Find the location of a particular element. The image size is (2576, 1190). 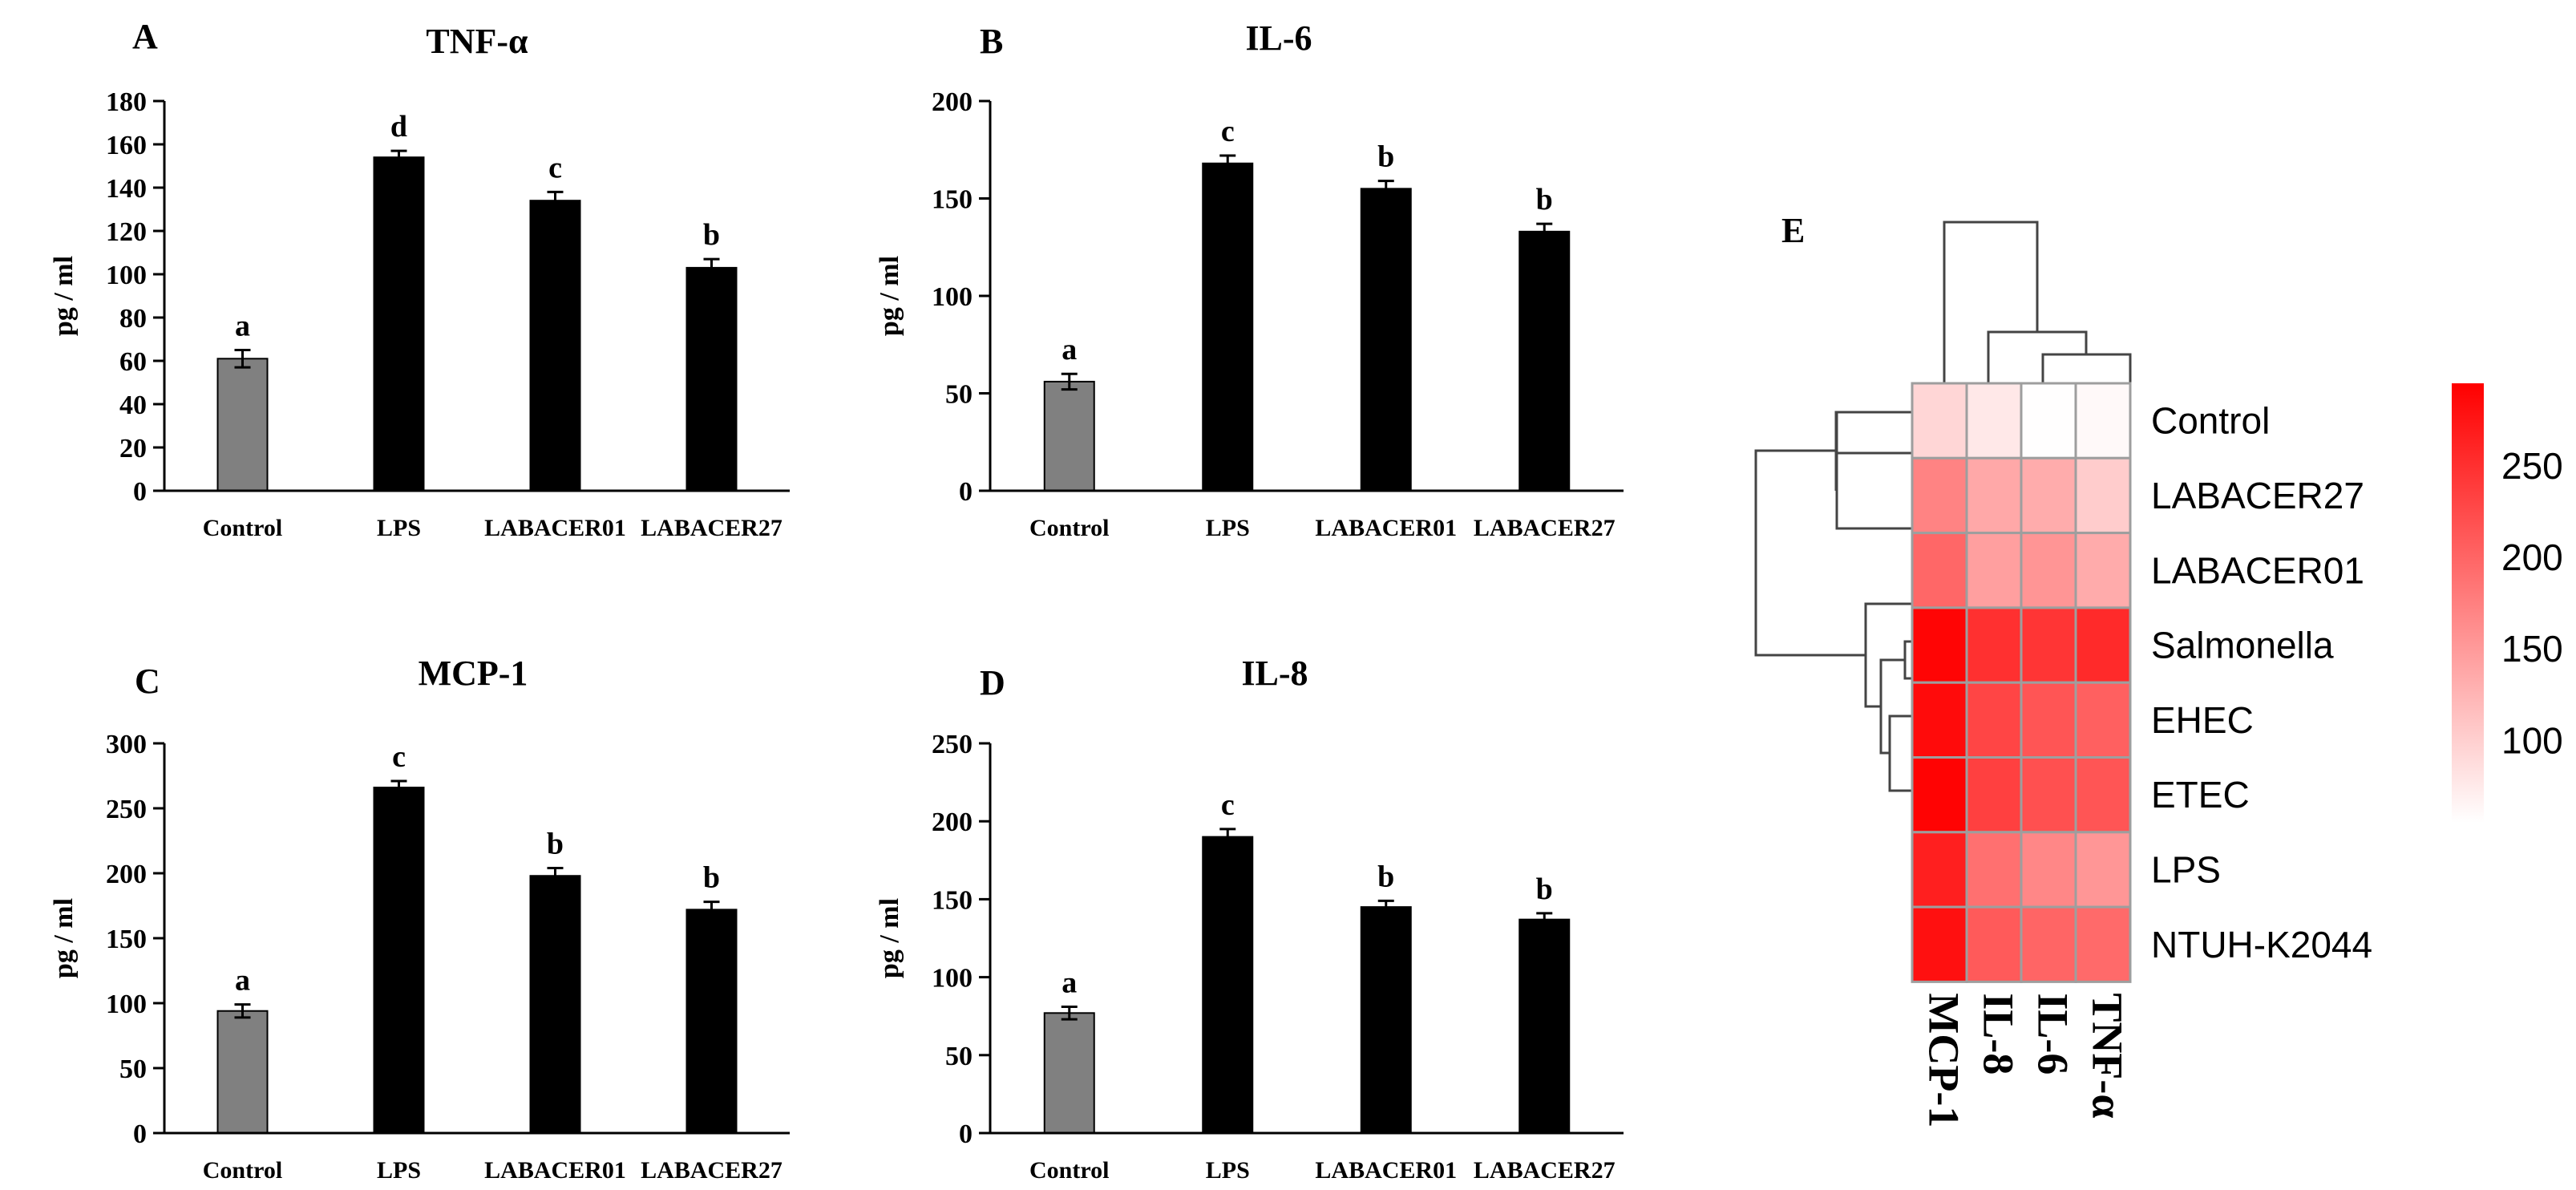

panel-c-categories: Control LPS LABACER01 LABACER27 is located at coordinates (493, 1170).